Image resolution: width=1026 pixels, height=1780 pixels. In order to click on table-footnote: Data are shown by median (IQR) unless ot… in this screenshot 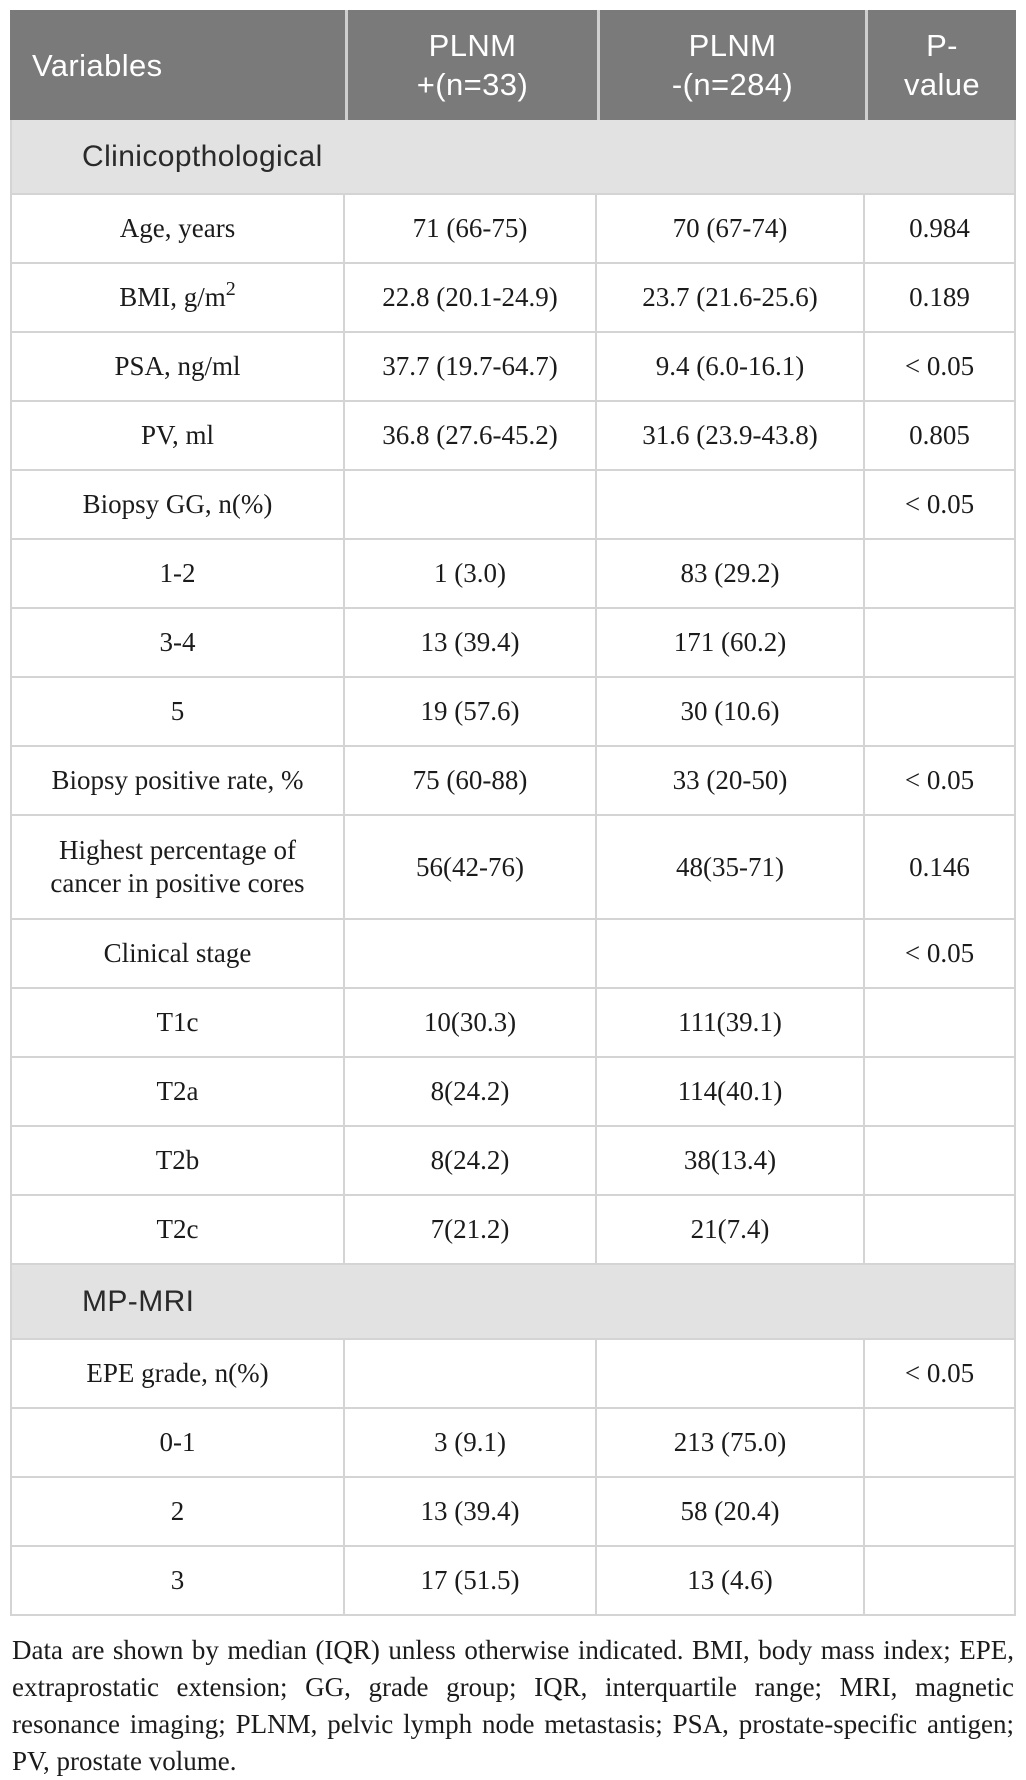, I will do `click(513, 1705)`.